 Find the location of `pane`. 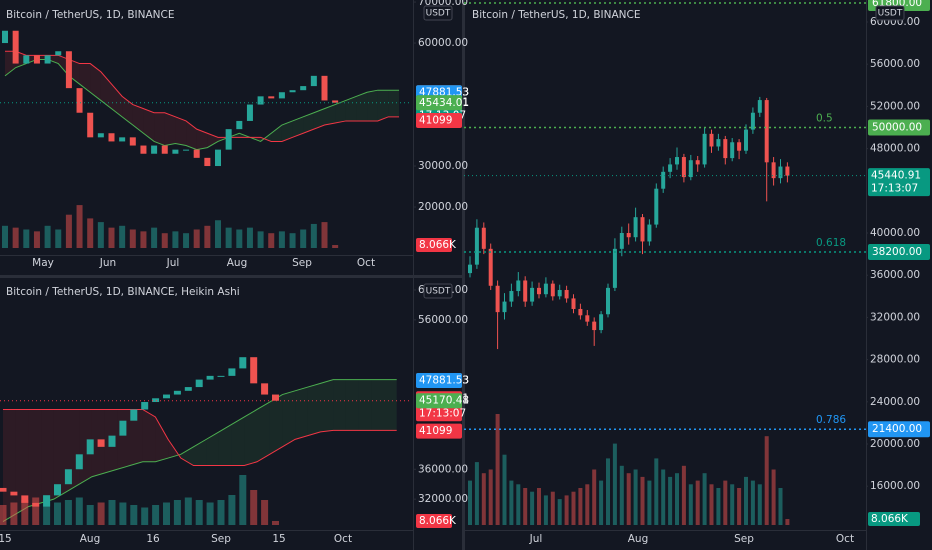

pane is located at coordinates (198, 441).